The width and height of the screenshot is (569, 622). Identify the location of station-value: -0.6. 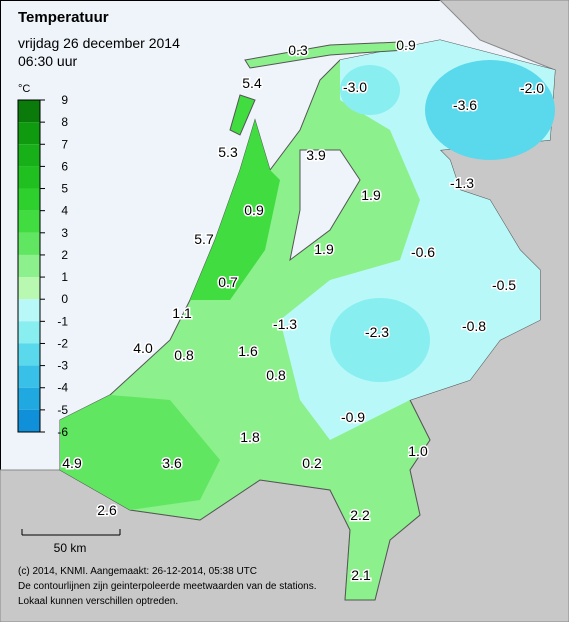
(423, 252).